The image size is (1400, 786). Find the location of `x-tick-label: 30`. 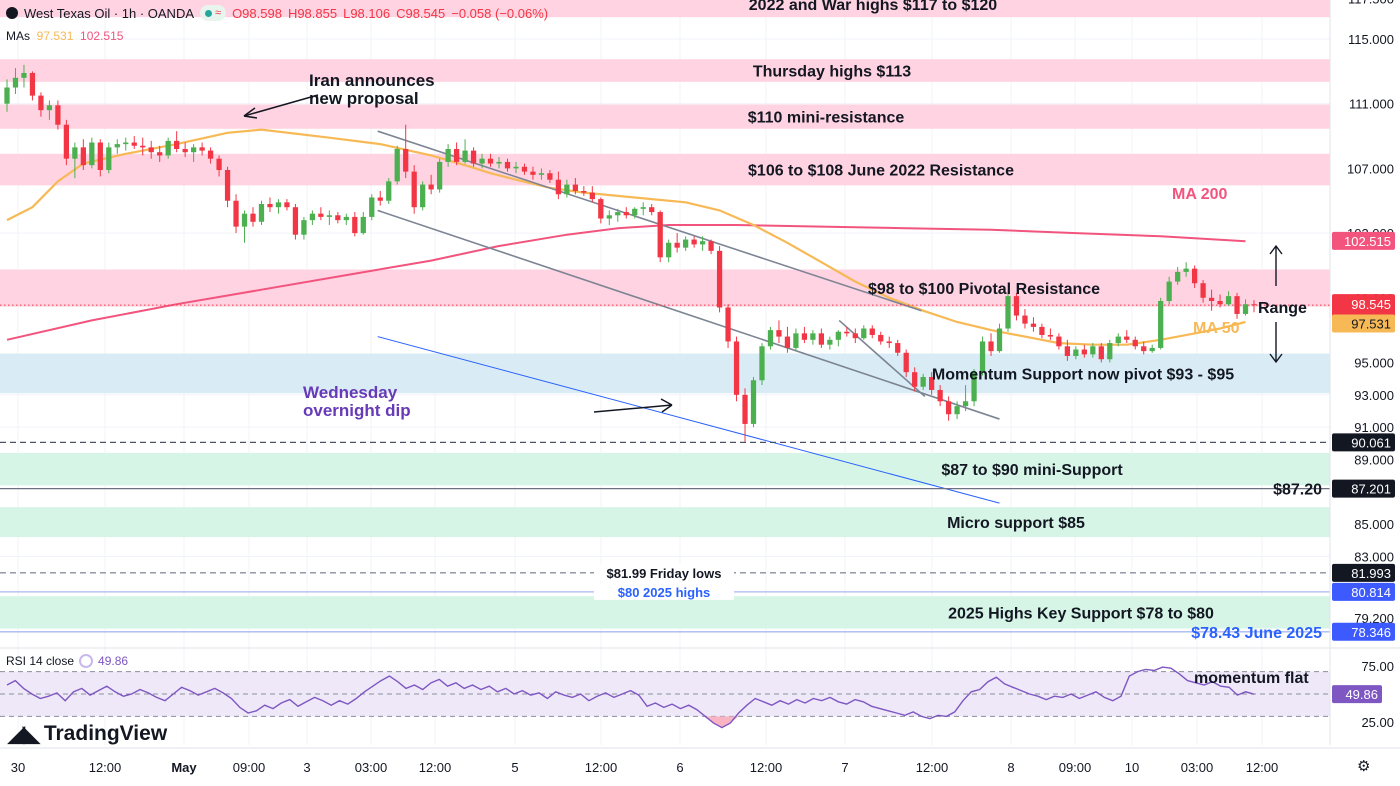

x-tick-label: 30 is located at coordinates (18, 767).